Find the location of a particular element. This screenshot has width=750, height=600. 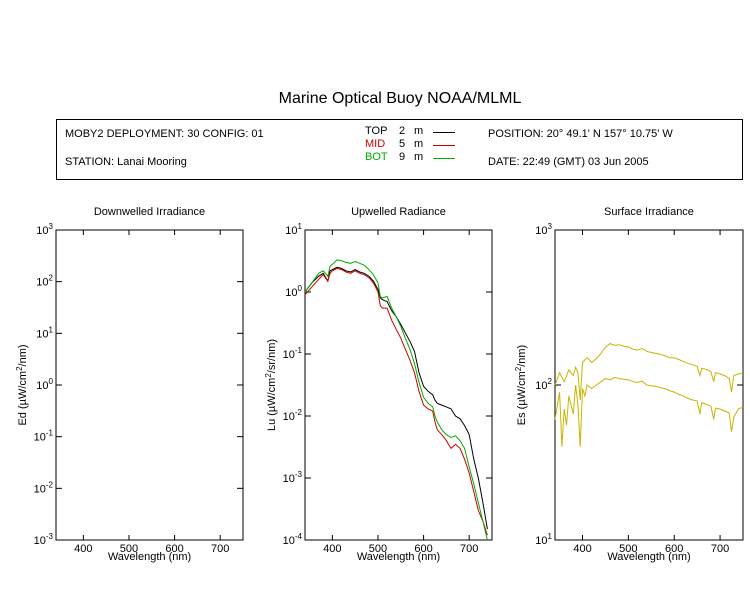

legend-bot-unit: m is located at coordinates (419, 157).